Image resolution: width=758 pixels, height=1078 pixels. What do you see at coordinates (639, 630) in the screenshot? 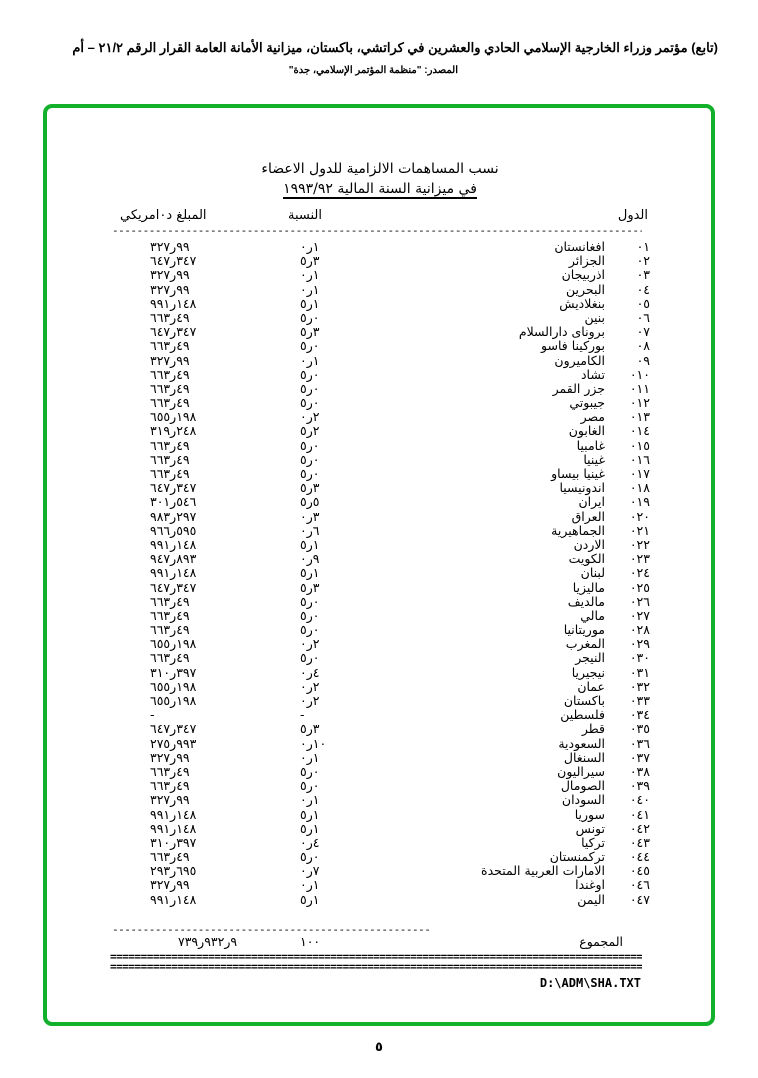
I see `row-number: ٠٢٨` at bounding box center [639, 630].